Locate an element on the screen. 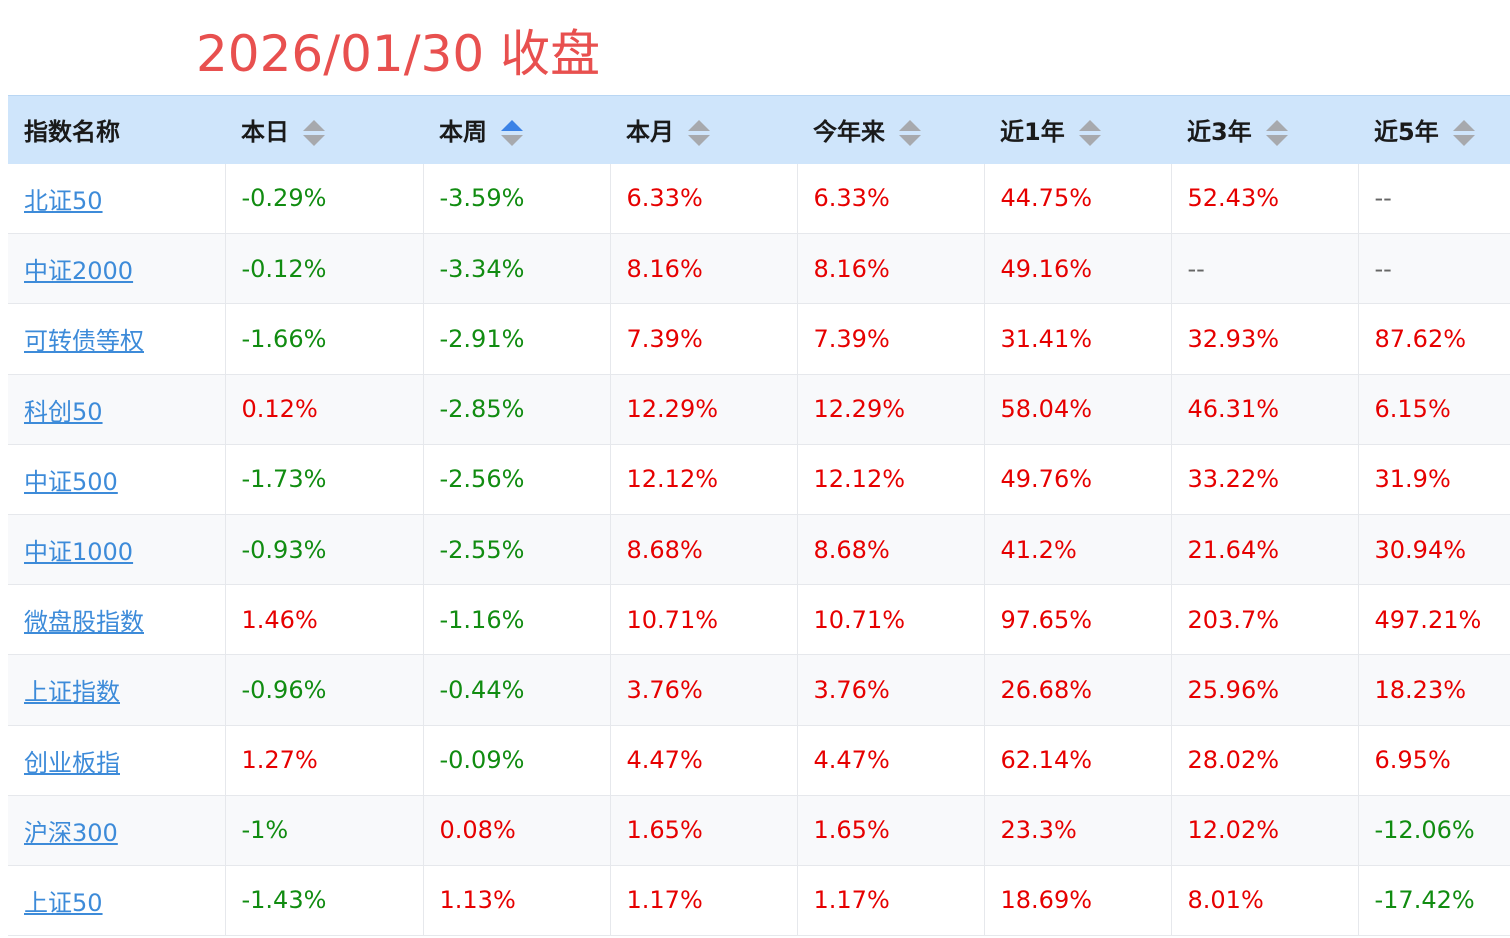 The height and width of the screenshot is (938, 1510). column-header-label: 今年来 is located at coordinates (849, 132).